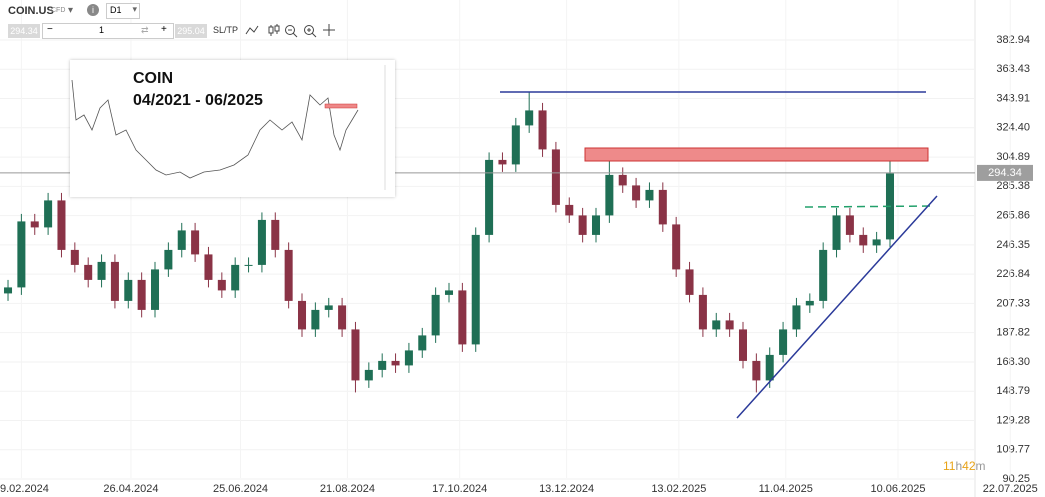 The height and width of the screenshot is (497, 1045). Describe the element at coordinates (980, 466) in the screenshot. I see `countdown-part: m` at that location.